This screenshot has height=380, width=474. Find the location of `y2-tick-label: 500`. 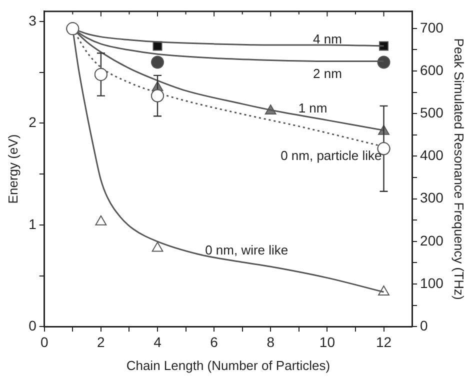

y2-tick-label: 500 is located at coordinates (432, 112).